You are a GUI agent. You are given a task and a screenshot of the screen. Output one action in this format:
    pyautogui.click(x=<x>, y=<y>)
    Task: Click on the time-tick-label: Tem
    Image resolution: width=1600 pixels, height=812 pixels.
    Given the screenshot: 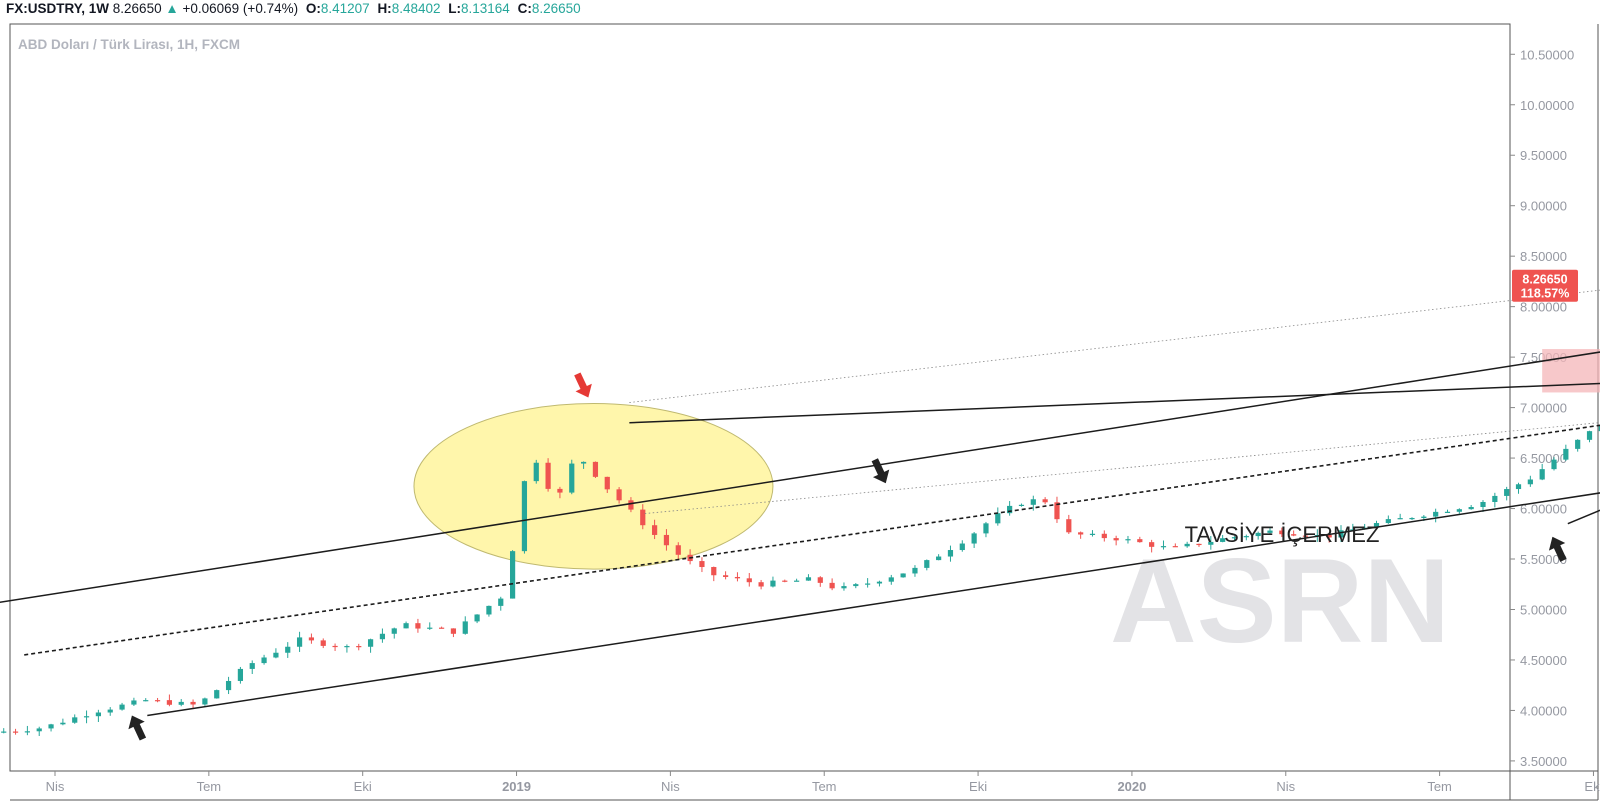 What is the action you would take?
    pyautogui.click(x=824, y=786)
    